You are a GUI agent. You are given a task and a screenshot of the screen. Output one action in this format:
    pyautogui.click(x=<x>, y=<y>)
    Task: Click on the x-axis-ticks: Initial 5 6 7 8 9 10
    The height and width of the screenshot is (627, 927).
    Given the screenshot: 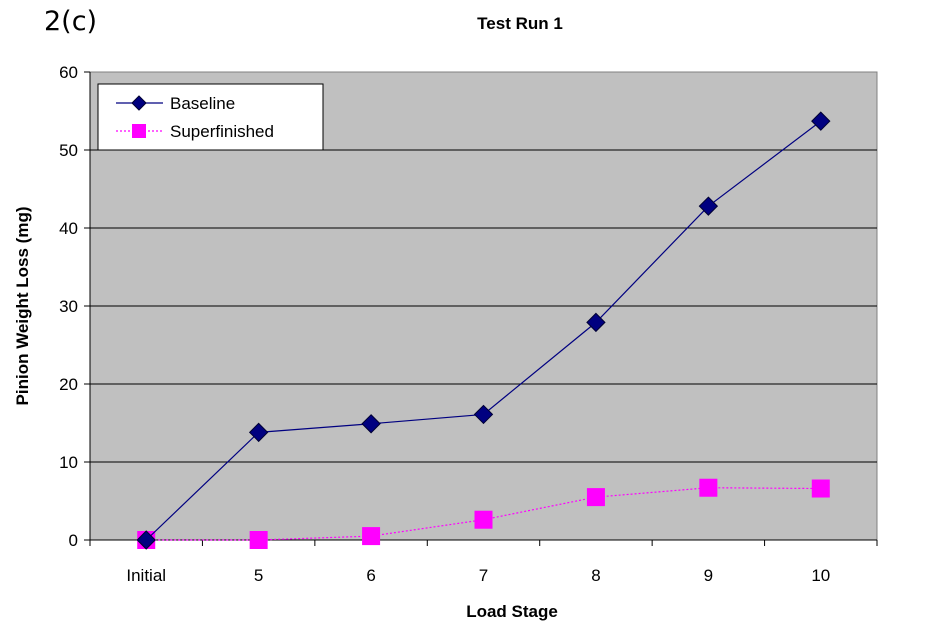 What is the action you would take?
    pyautogui.click(x=483, y=562)
    